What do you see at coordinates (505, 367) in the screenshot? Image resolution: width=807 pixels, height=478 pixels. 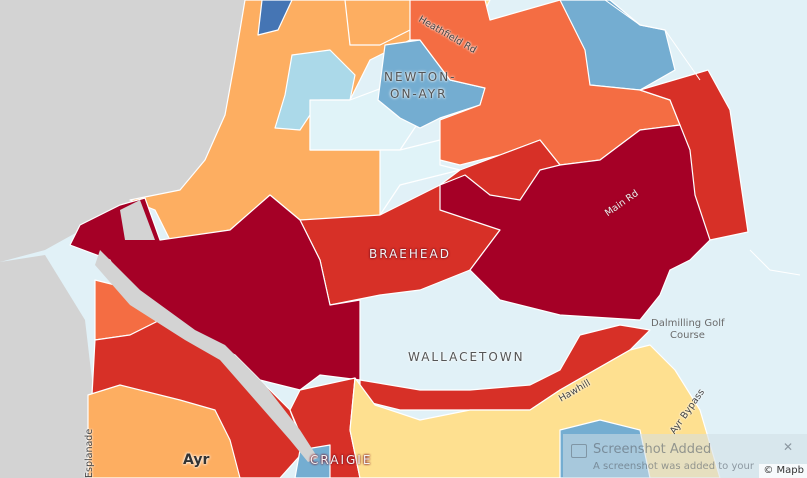 I see `zone-red-south-band` at bounding box center [505, 367].